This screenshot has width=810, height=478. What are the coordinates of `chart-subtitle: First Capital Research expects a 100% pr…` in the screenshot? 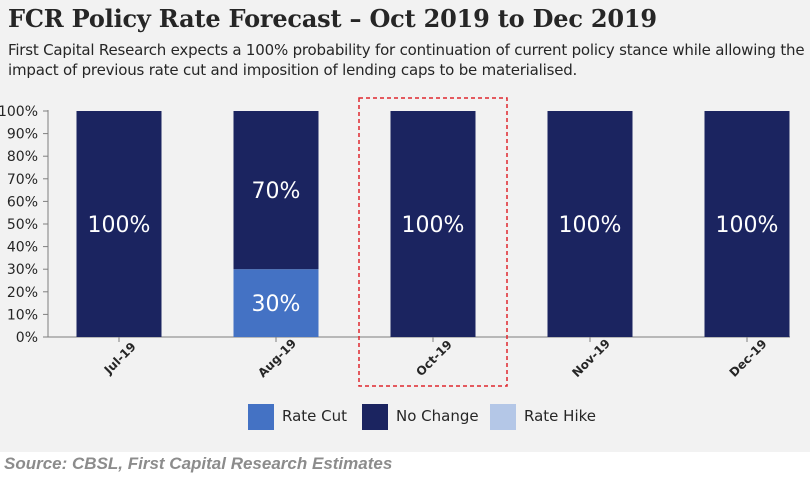 It's located at (406, 60).